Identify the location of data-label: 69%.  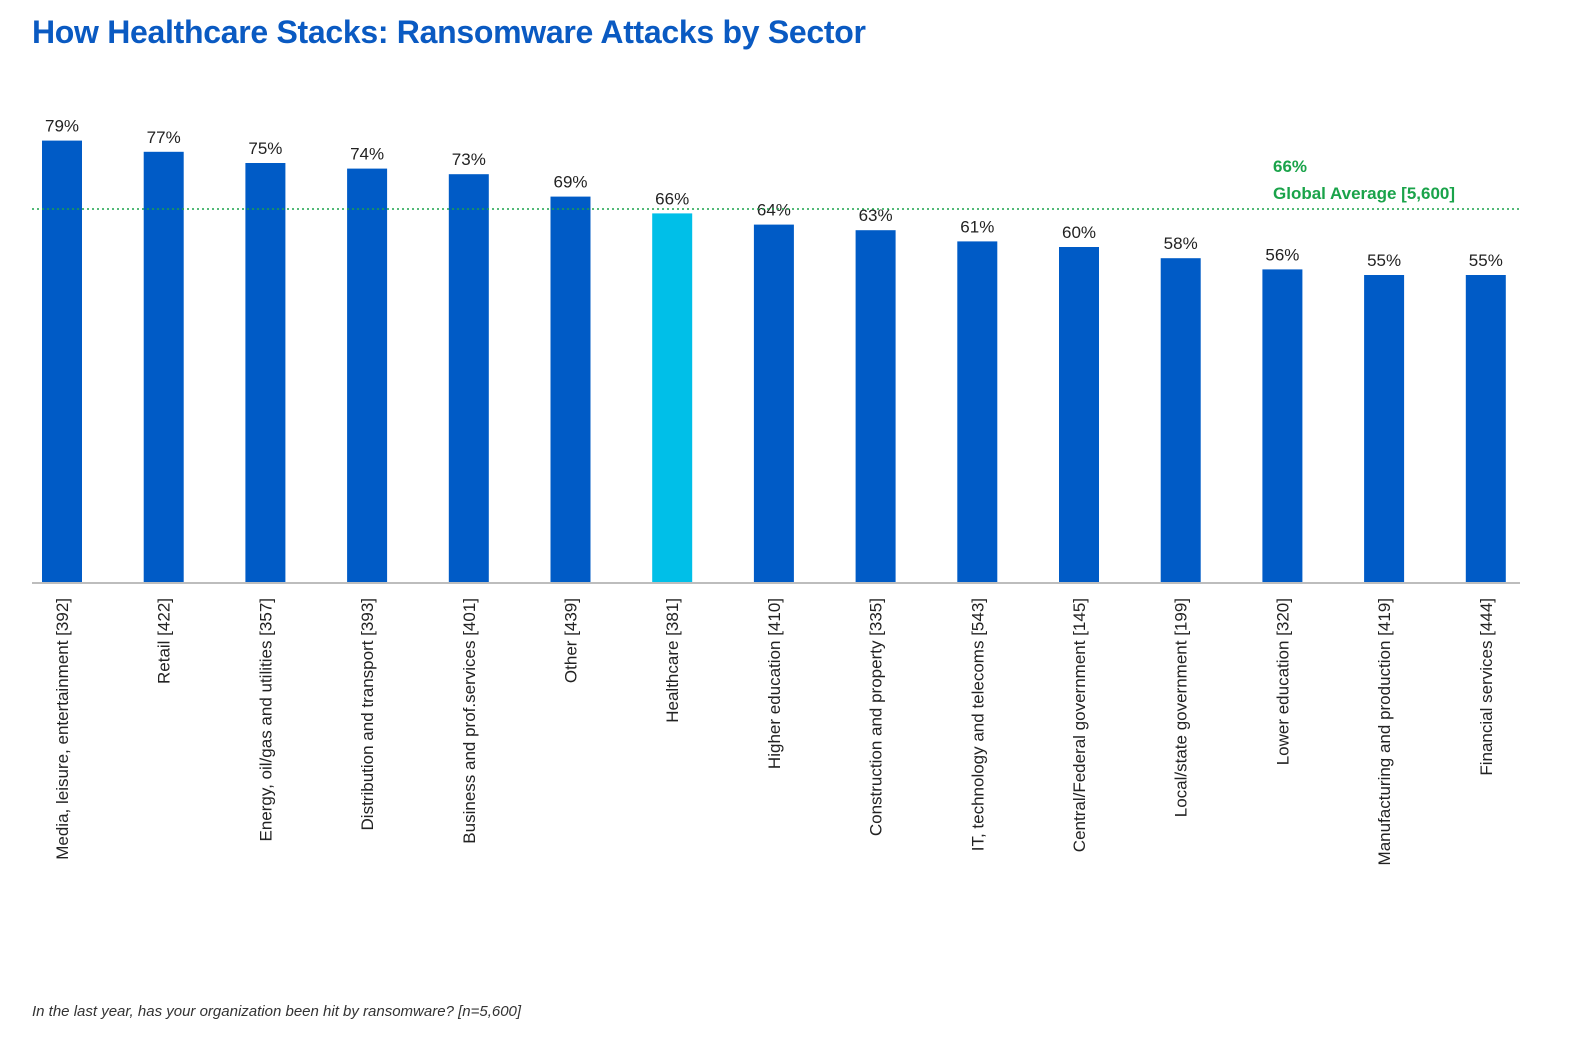
(570, 182).